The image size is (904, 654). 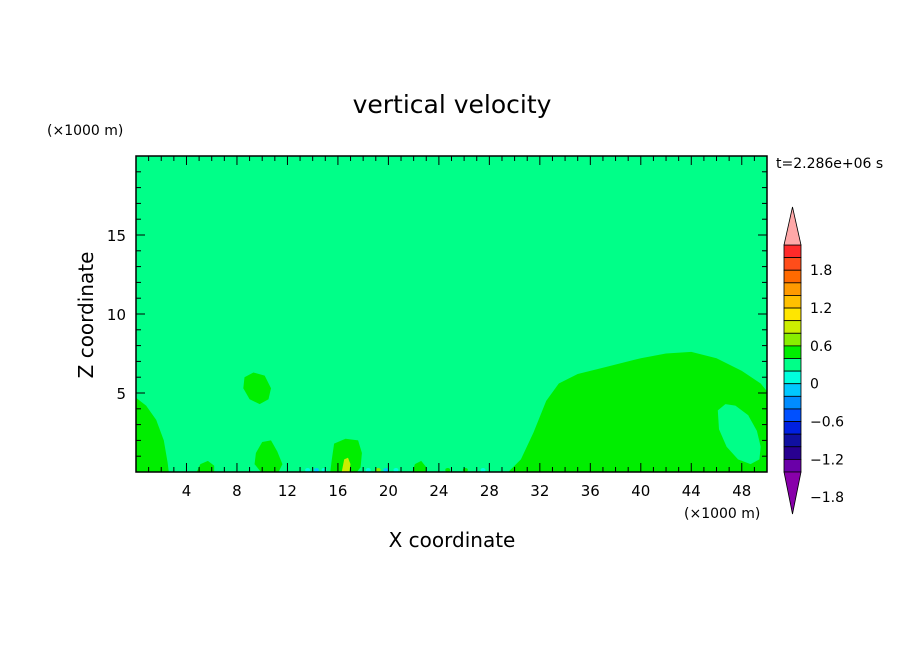 I want to click on x-tick-label: 8, so click(x=237, y=491).